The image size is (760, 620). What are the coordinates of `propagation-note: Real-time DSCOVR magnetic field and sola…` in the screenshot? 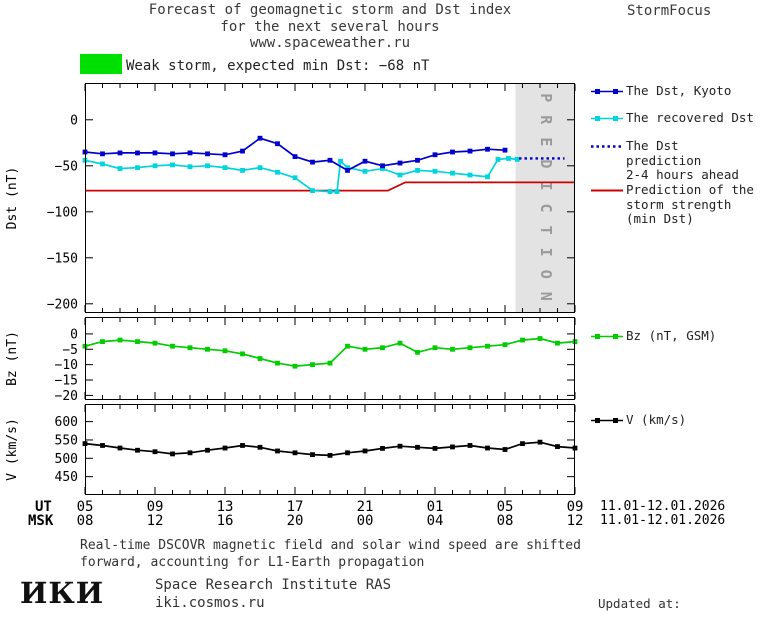 It's located at (330, 554).